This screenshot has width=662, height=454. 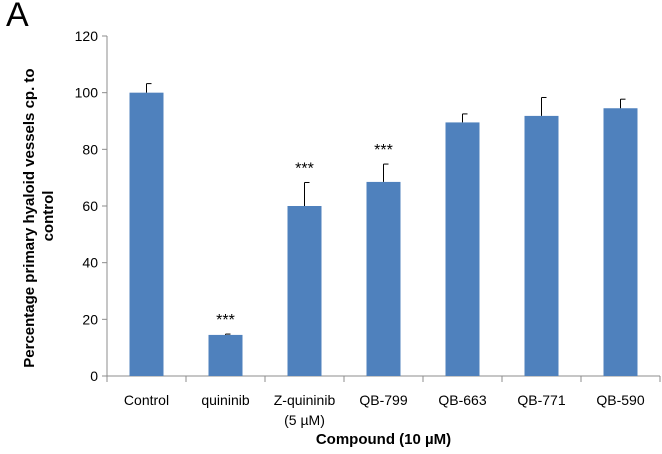 I want to click on x-category-label: Control, so click(x=146, y=400).